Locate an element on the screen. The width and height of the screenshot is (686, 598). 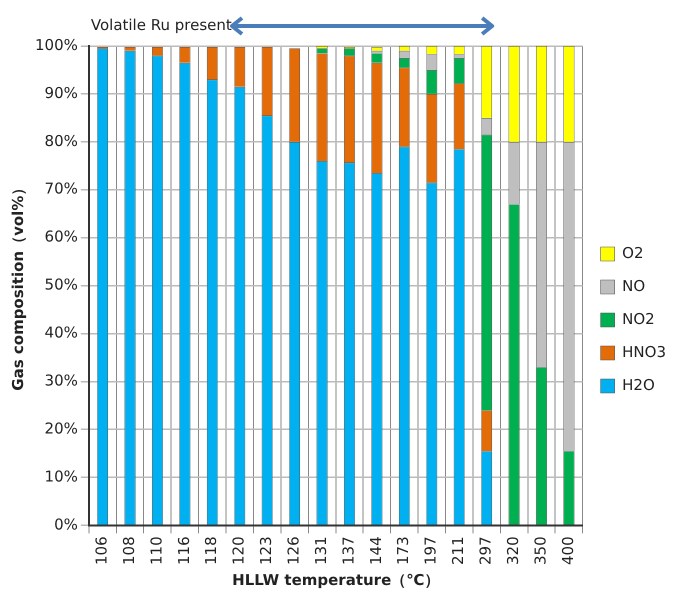
x-tick-label: 137 is located at coordinates (348, 551).